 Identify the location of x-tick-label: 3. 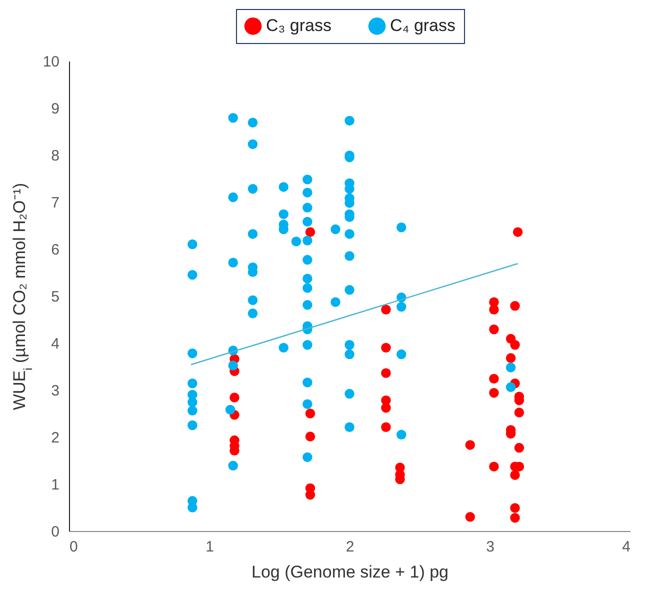
(490, 547).